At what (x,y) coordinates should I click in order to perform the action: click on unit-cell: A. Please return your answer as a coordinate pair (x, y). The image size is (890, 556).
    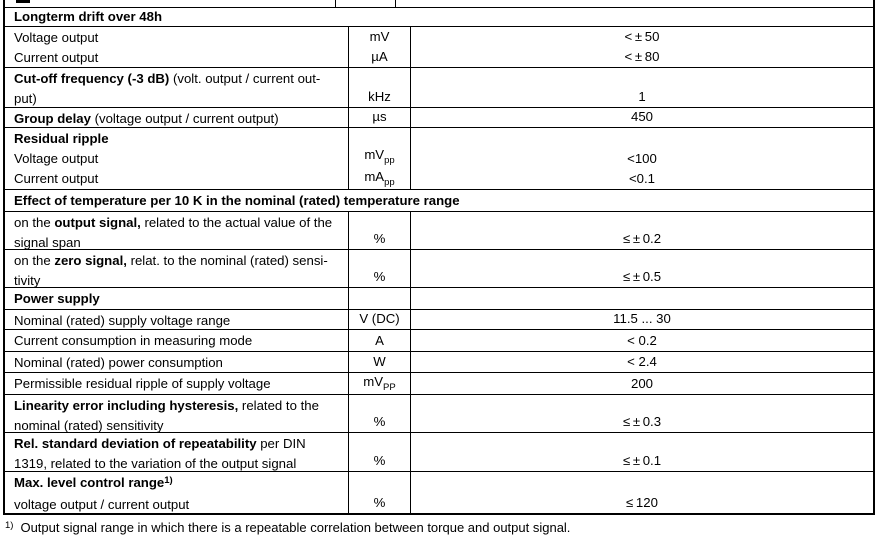
    Looking at the image, I should click on (380, 340).